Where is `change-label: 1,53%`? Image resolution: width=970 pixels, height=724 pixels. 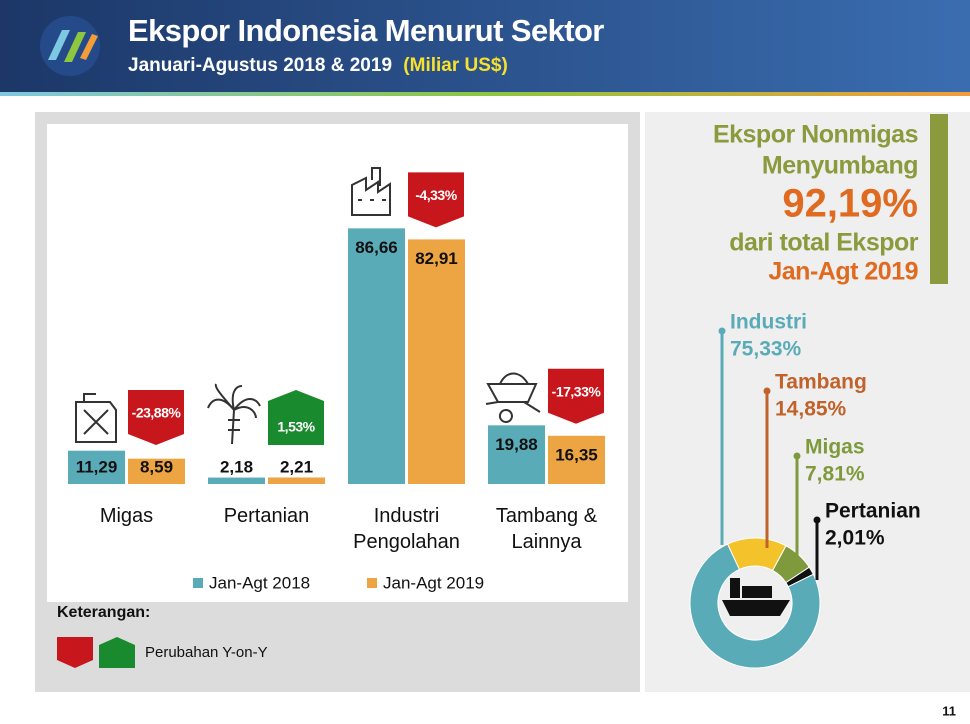
change-label: 1,53% is located at coordinates (296, 427).